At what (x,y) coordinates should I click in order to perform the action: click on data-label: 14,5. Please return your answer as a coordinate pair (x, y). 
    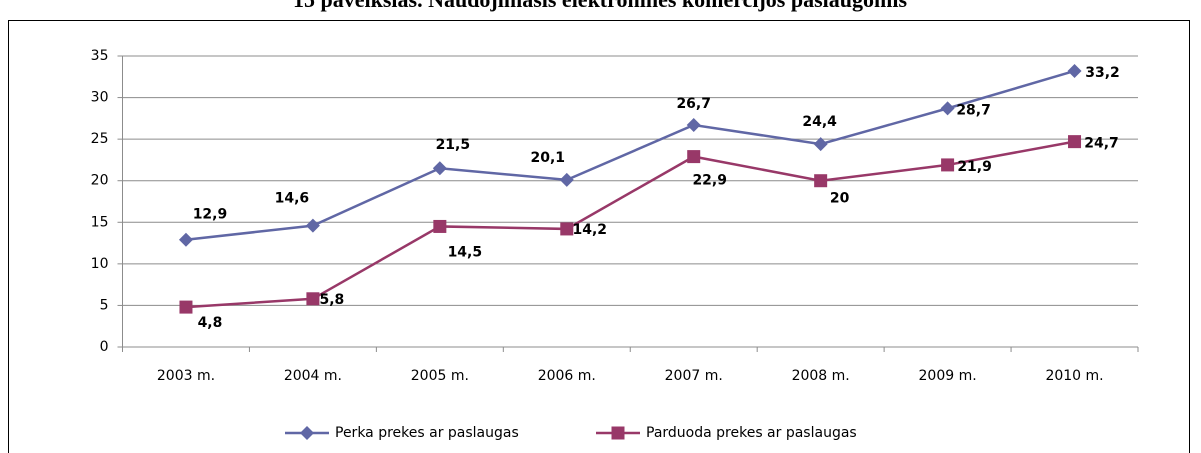
    Looking at the image, I should click on (465, 252).